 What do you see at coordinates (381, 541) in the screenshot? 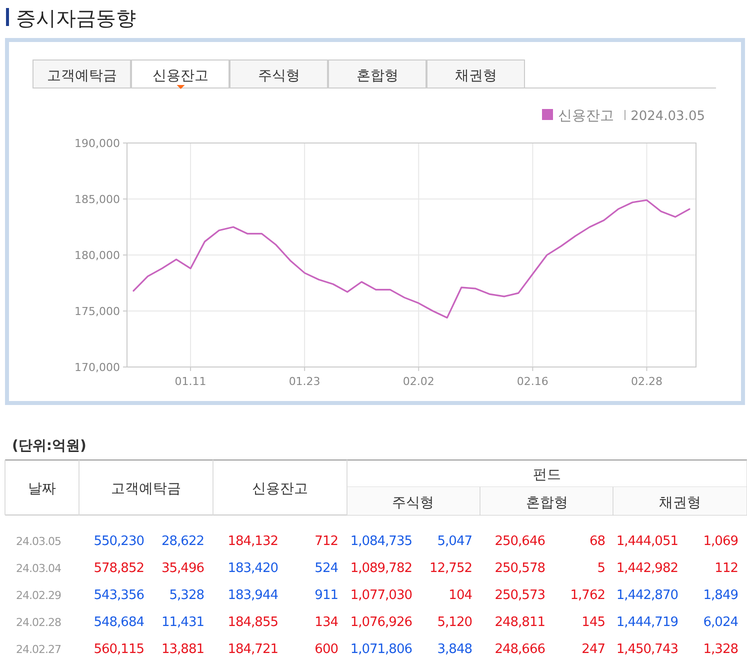
I see `text: 1,084,735` at bounding box center [381, 541].